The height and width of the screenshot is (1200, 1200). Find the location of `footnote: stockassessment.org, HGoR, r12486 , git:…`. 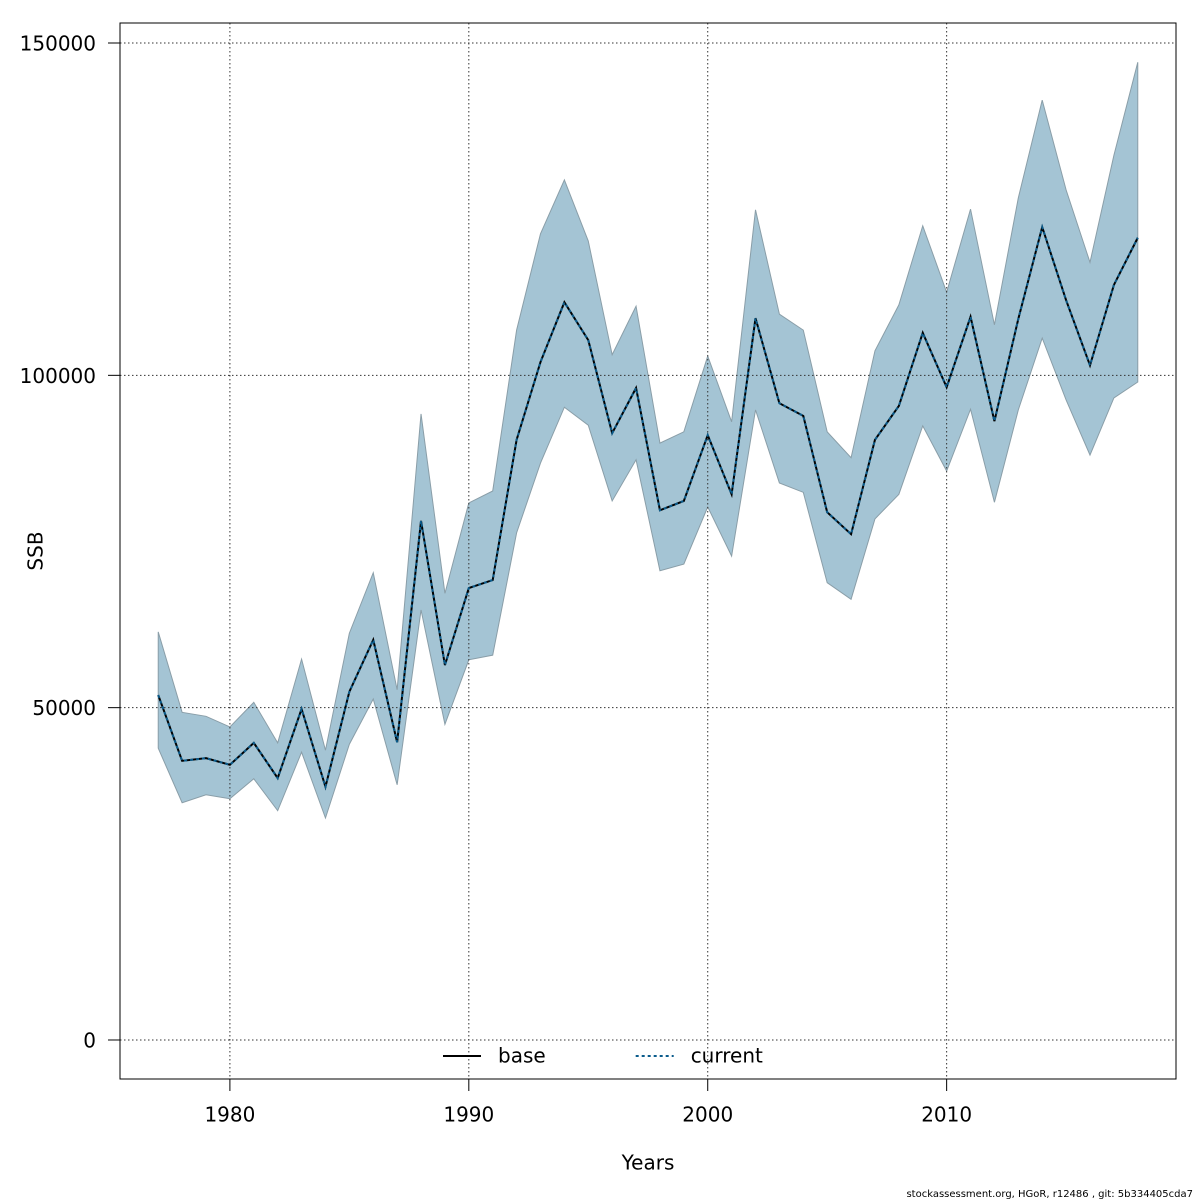

footnote: stockassessment.org, HGoR, r12486 , git:… is located at coordinates (1049, 1194).